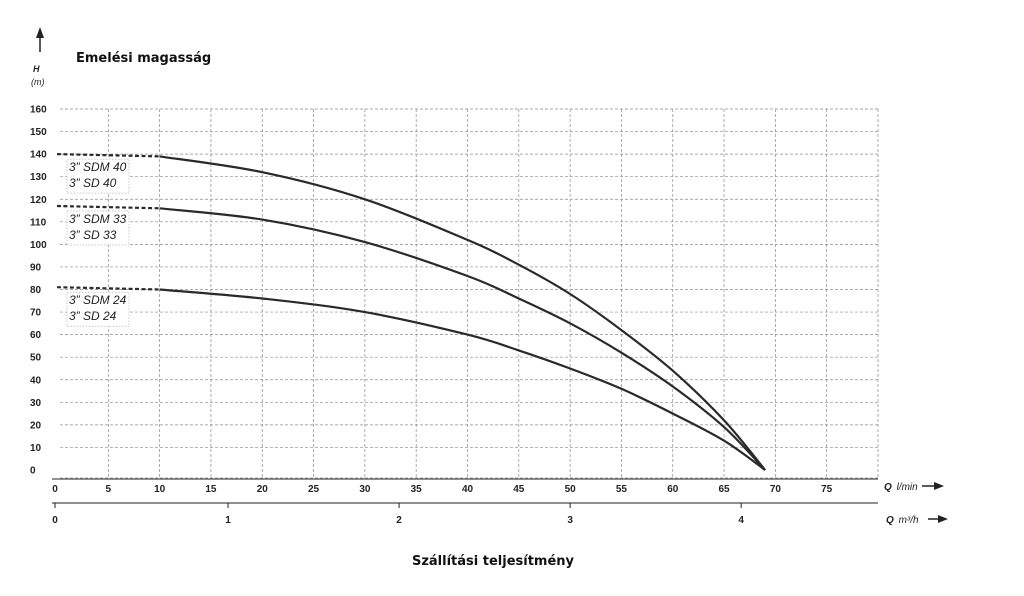  I want to click on y-tick-label: 120, so click(38, 200).